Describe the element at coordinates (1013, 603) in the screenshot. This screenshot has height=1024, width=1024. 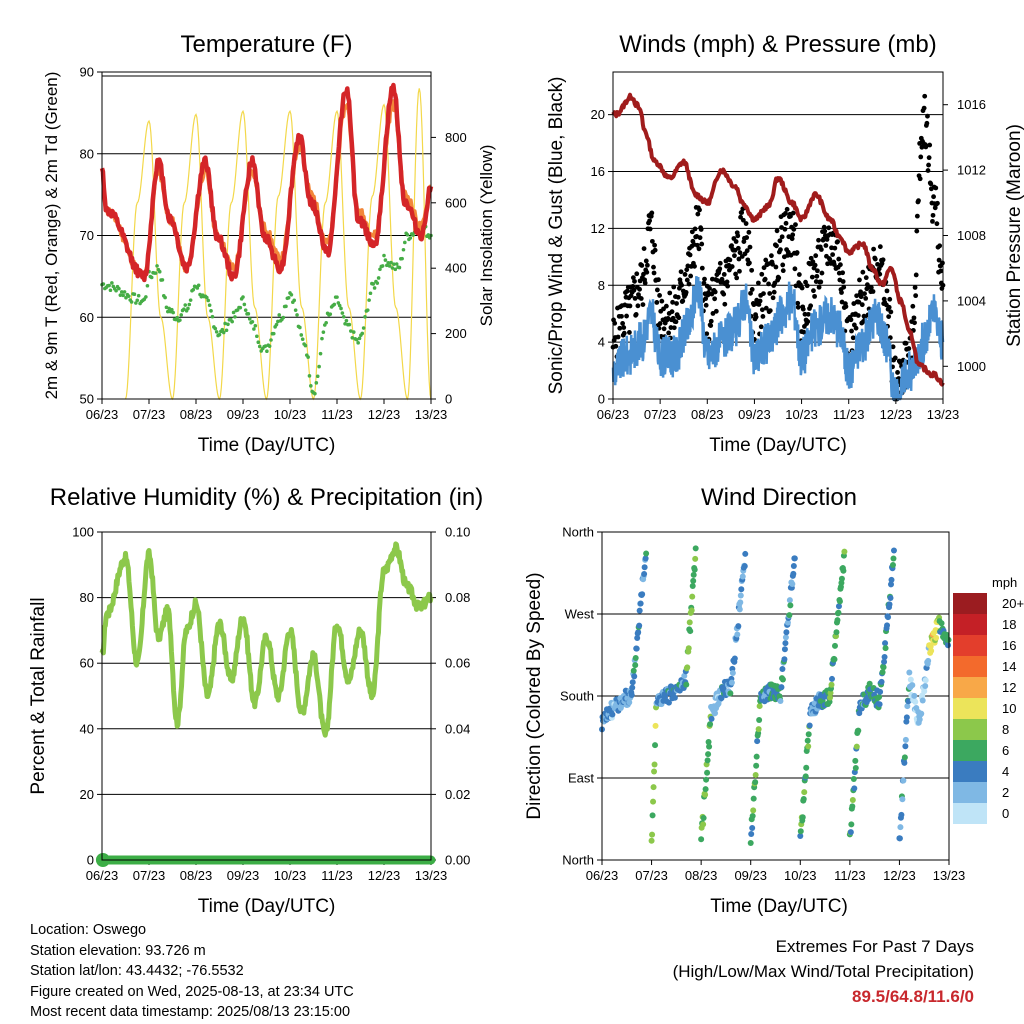
I see `legend-label: 20+` at that location.